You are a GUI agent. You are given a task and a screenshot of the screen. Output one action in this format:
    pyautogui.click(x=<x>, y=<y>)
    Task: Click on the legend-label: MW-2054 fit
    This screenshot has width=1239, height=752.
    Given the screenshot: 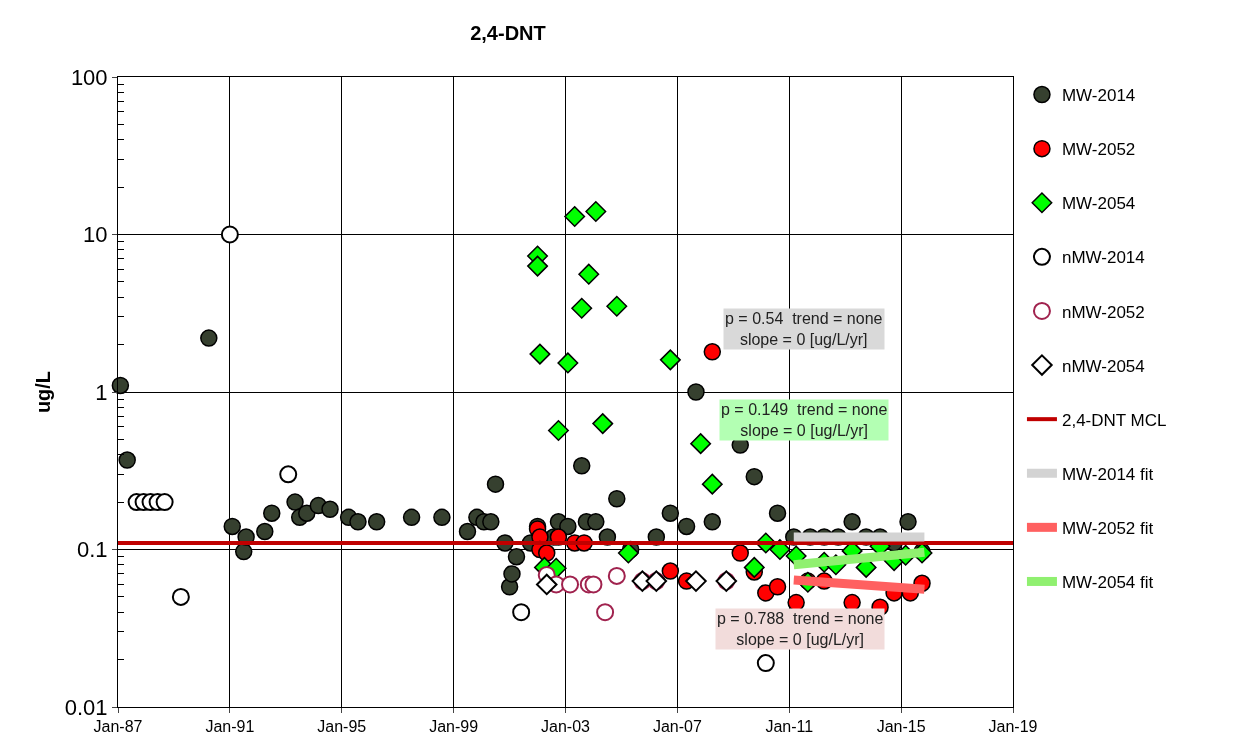 What is the action you would take?
    pyautogui.click(x=1107, y=583)
    